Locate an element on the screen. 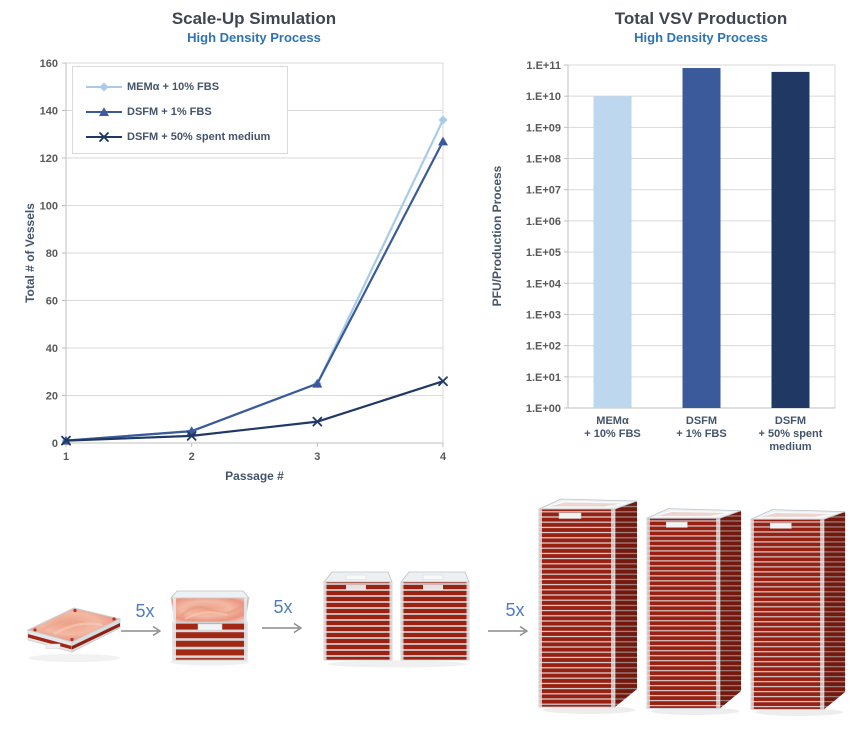  y-tick-label: 0 is located at coordinates (55, 444).